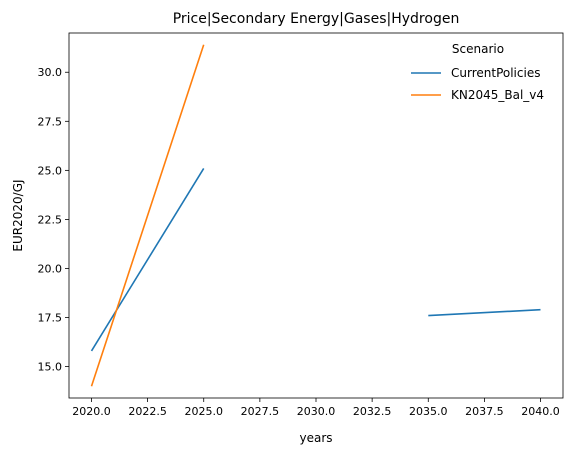  Describe the element at coordinates (91, 411) in the screenshot. I see `x-tick-label: 2020.0` at that location.